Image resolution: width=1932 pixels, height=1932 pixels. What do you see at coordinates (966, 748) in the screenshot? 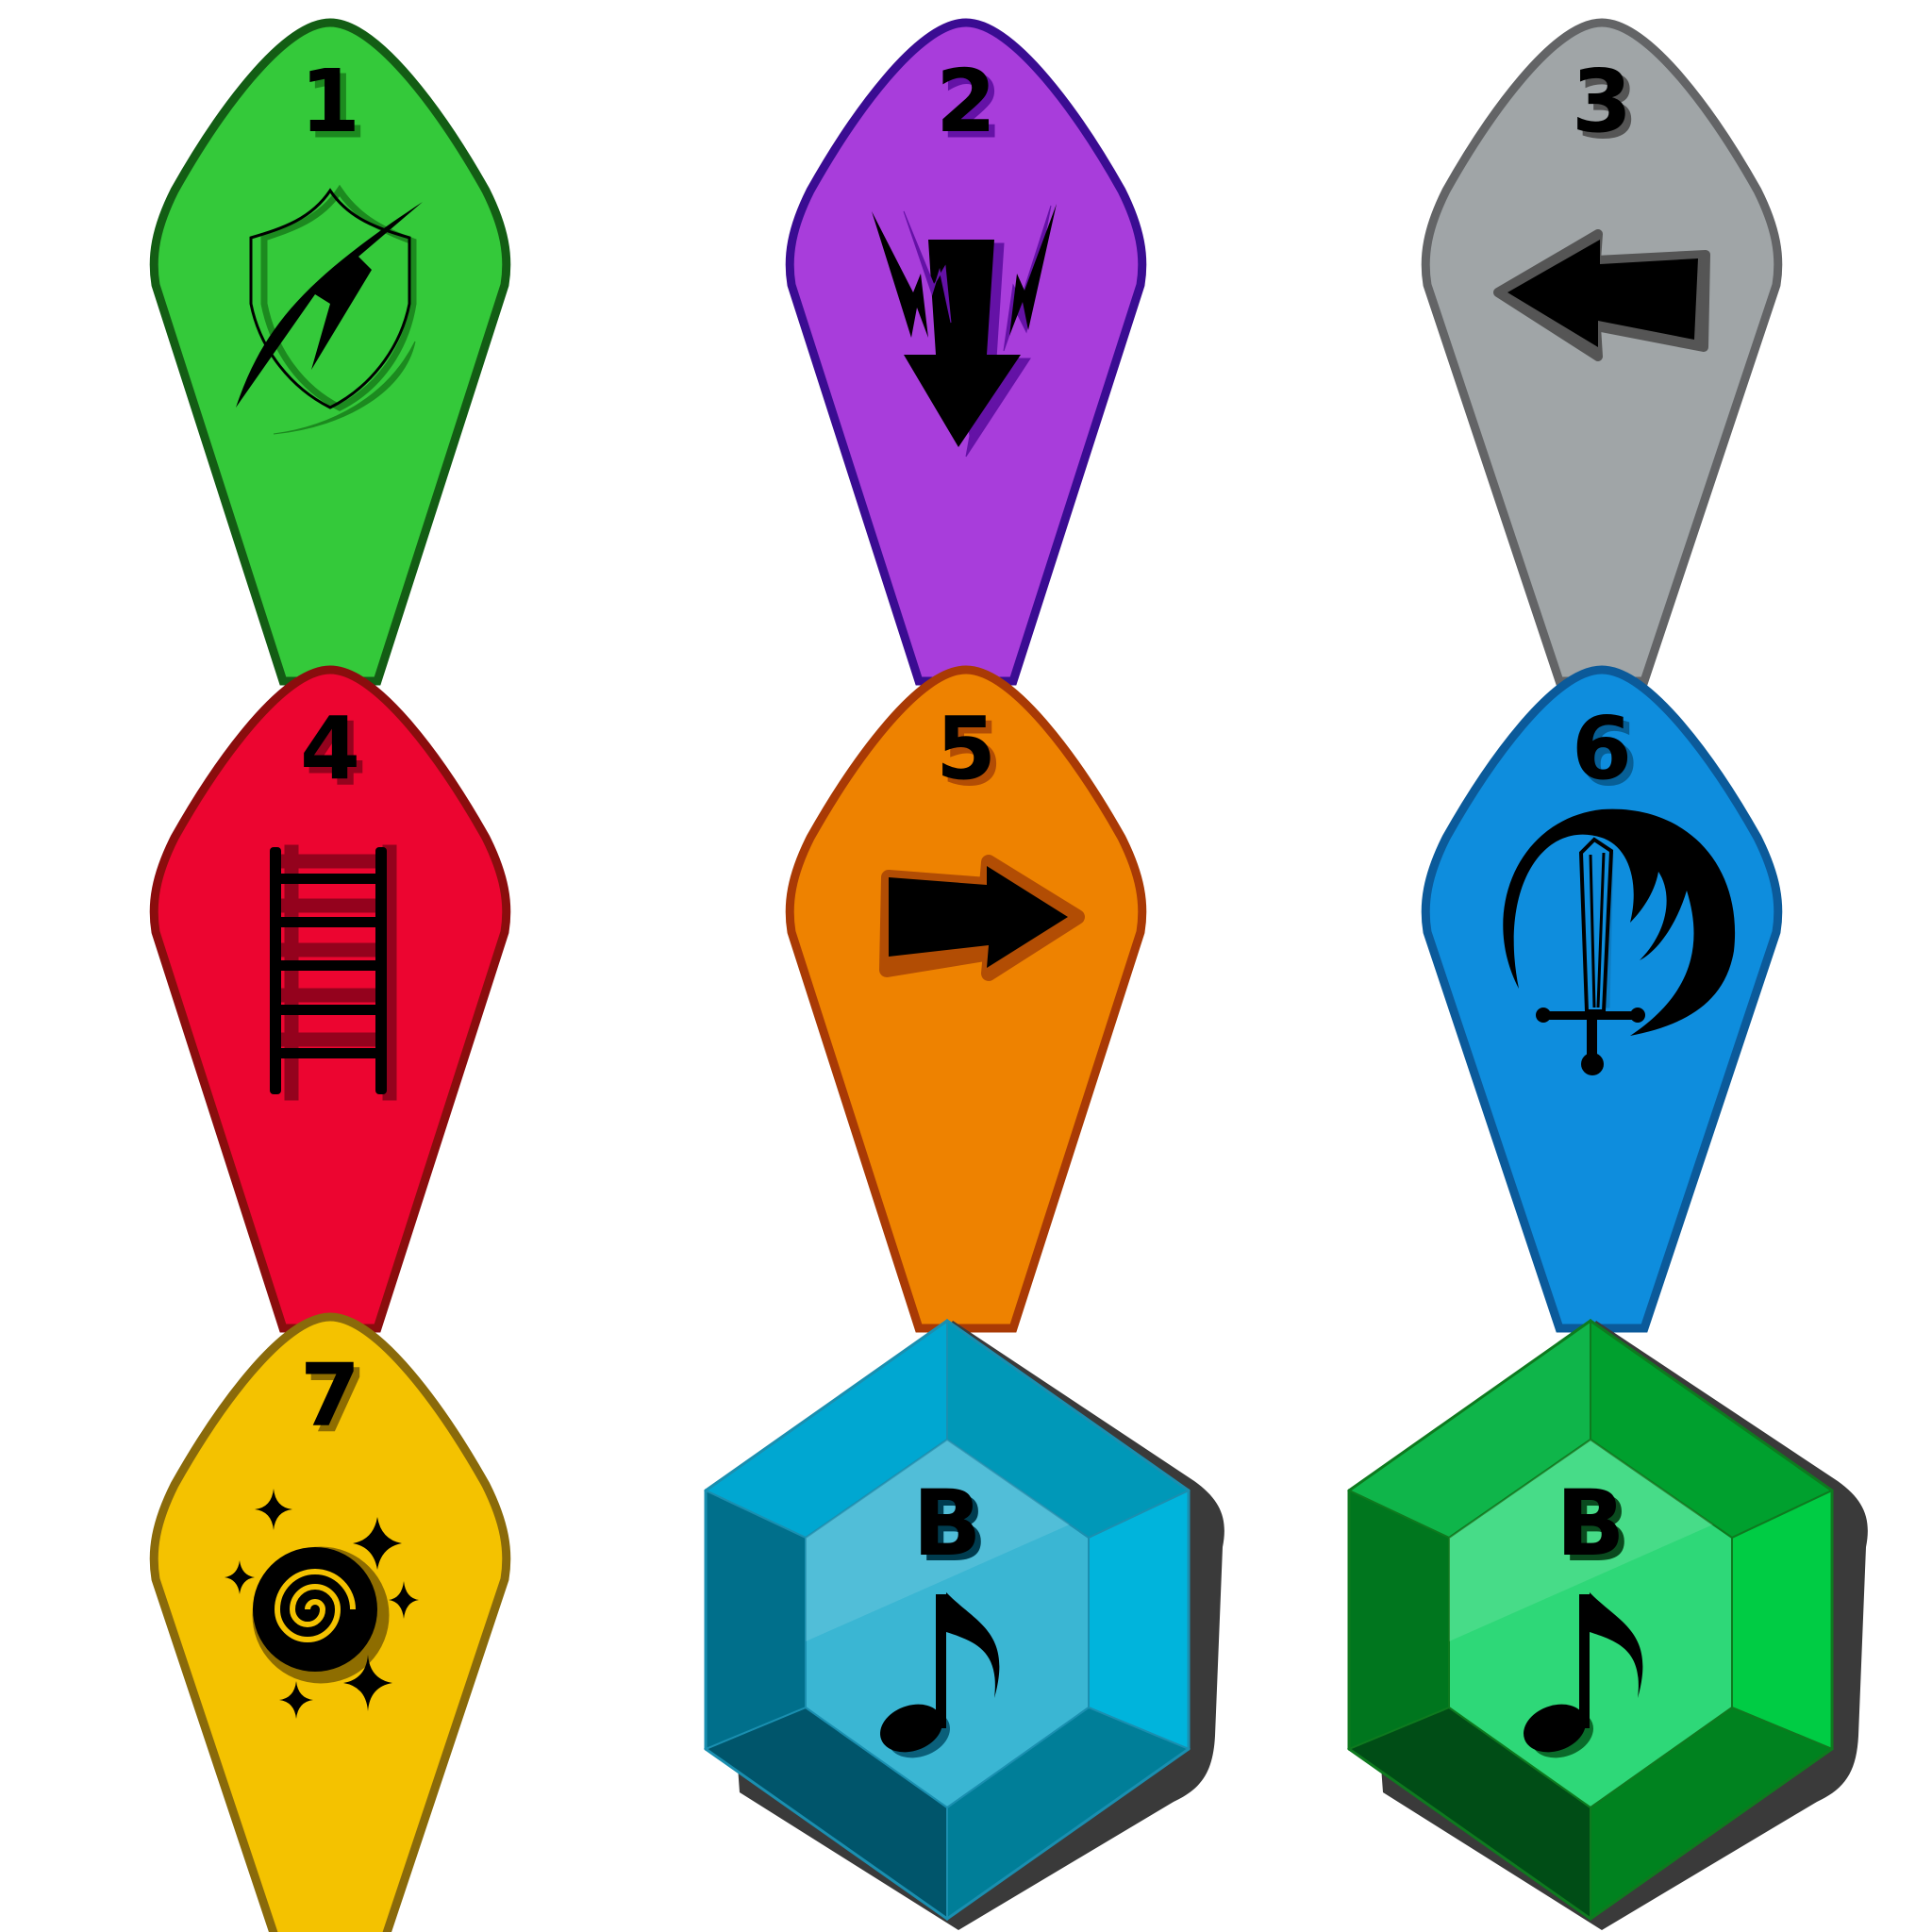
I see `token-5-number: 5` at bounding box center [966, 748].